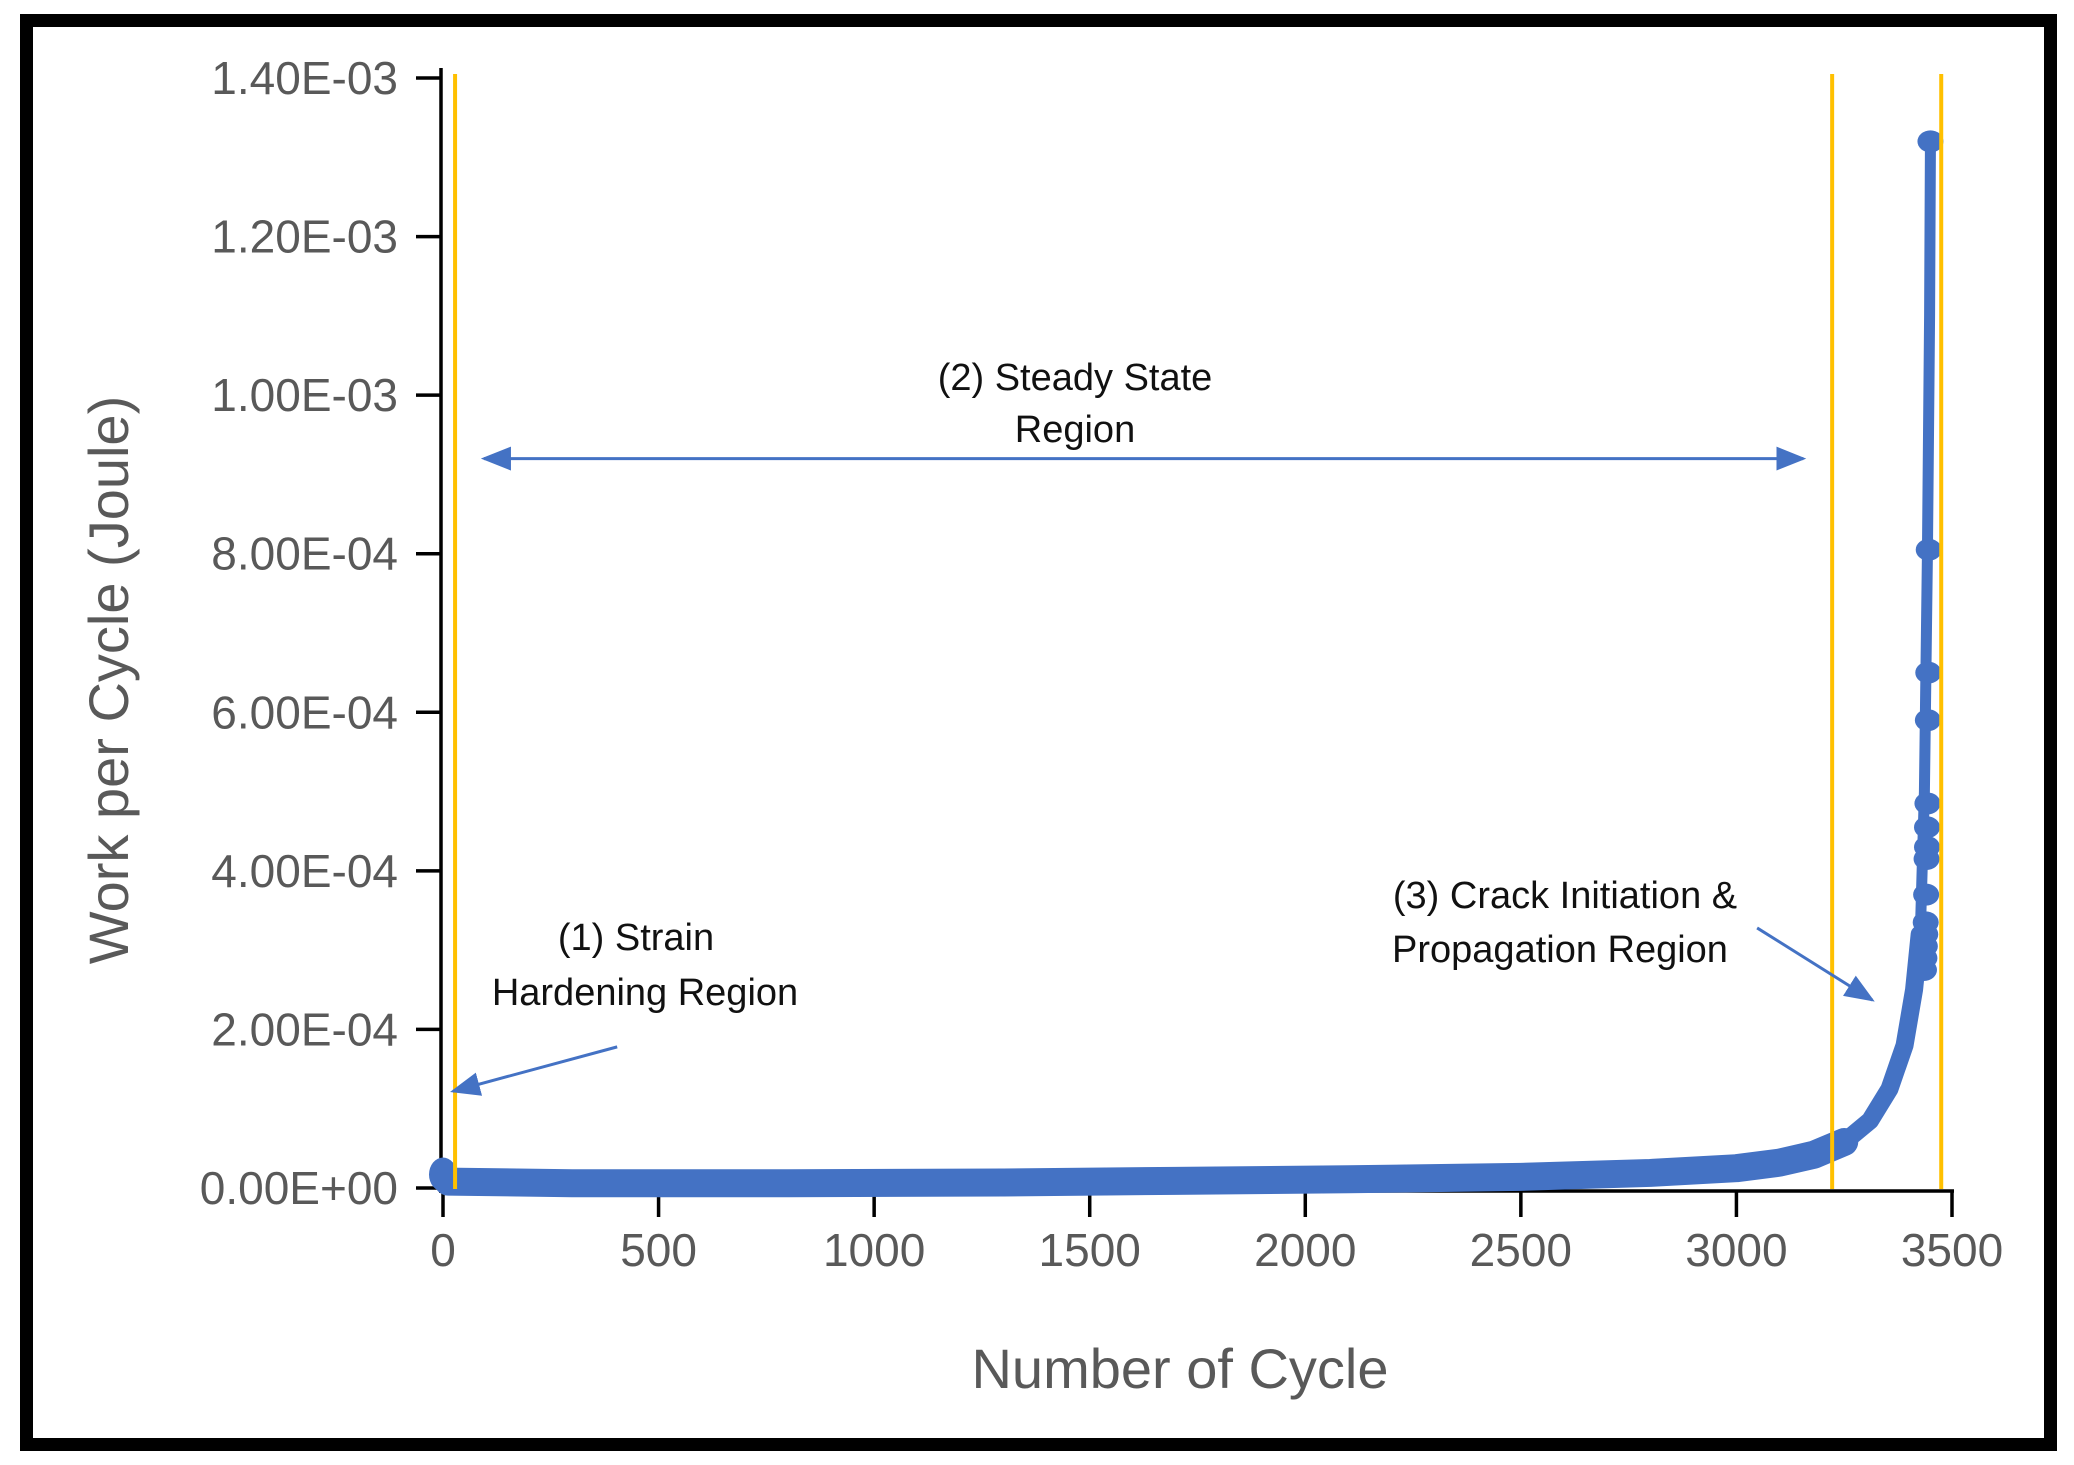 Image resolution: width=2074 pixels, height=1465 pixels. I want to click on y-tick-label: 1.00E-03, so click(304, 395).